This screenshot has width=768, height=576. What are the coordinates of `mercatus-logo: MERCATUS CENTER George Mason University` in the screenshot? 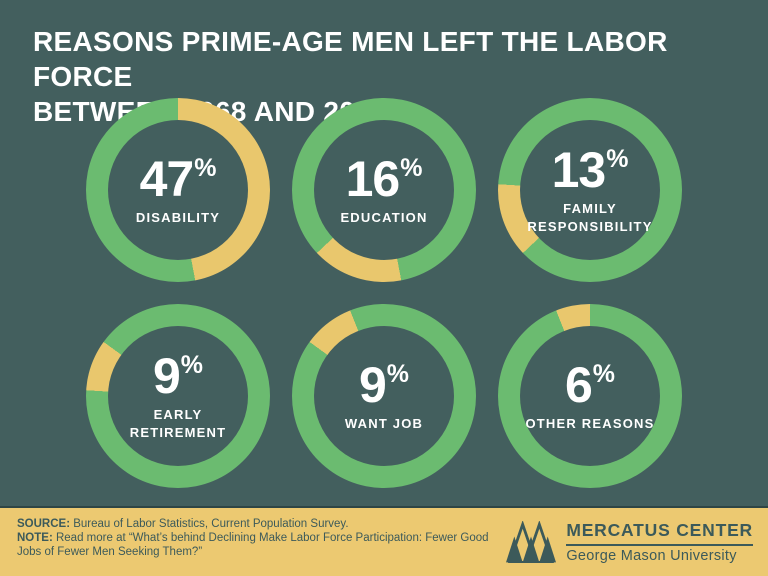 It's located at (629, 542).